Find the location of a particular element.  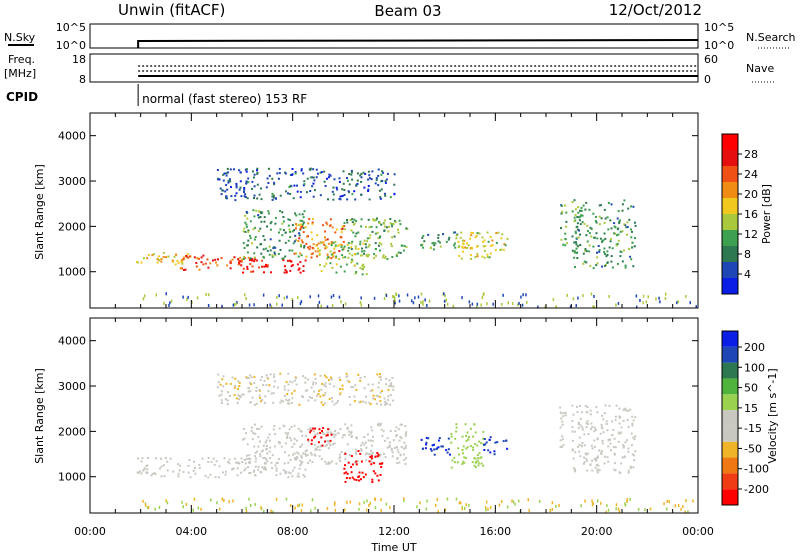

velocity-colorbar-frame is located at coordinates (730, 418).